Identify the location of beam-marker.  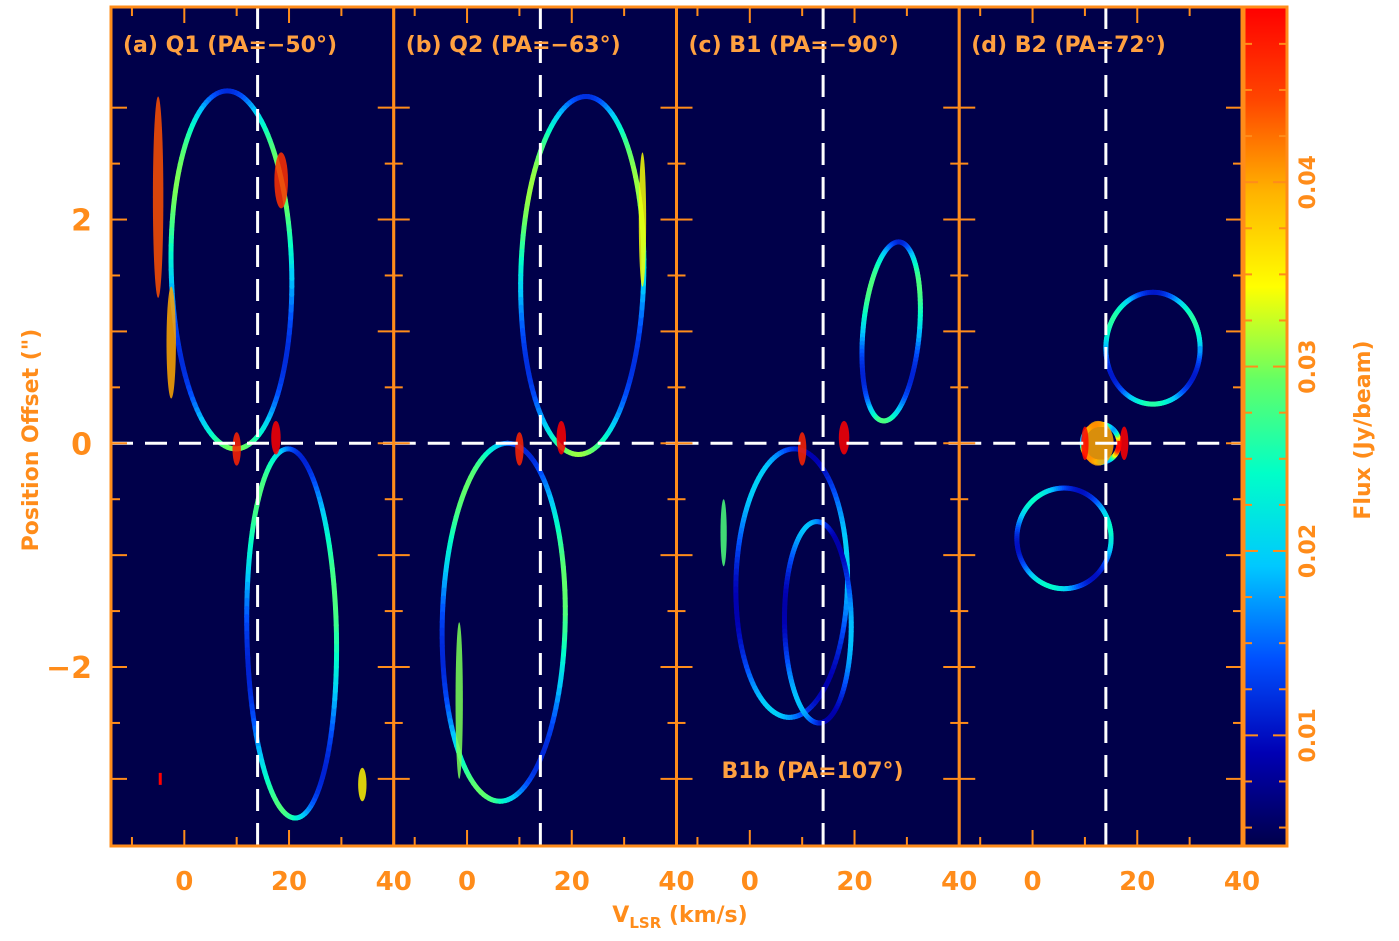
(160, 778).